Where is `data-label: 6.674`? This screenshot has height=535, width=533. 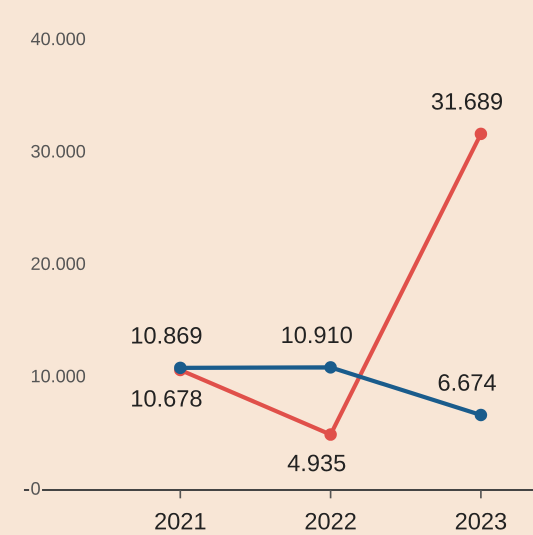 data-label: 6.674 is located at coordinates (467, 382).